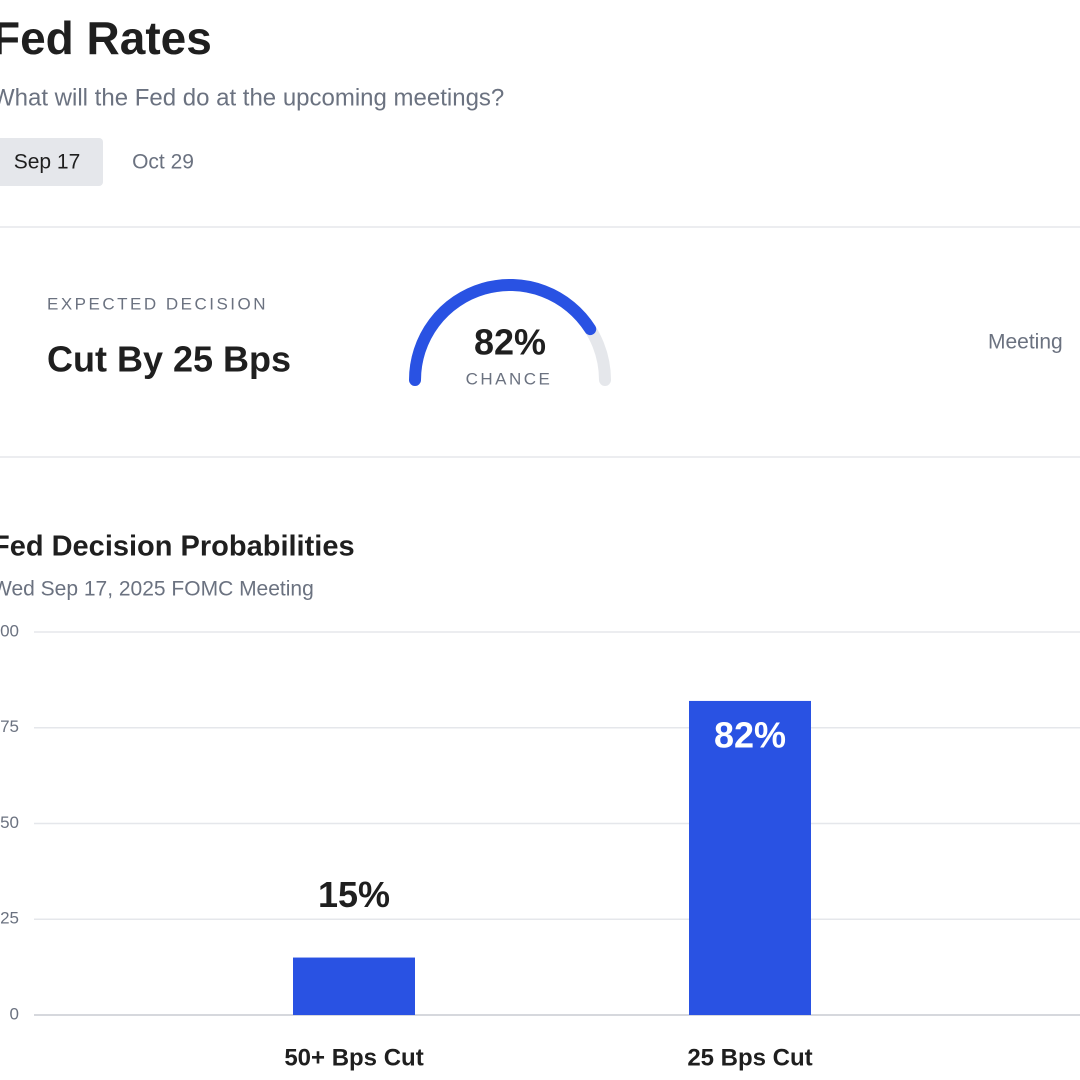 The height and width of the screenshot is (1080, 1080). Describe the element at coordinates (9, 726) in the screenshot. I see `y-tick-label: 75` at that location.